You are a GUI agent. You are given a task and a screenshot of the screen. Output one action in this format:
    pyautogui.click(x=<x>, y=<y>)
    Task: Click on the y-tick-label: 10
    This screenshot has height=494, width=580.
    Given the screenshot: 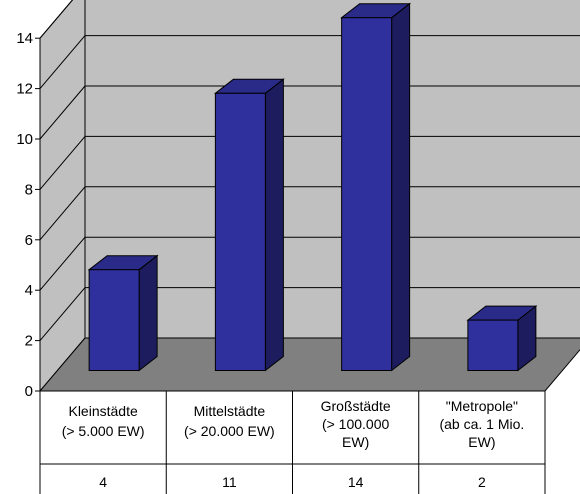 What is the action you would take?
    pyautogui.click(x=24, y=139)
    